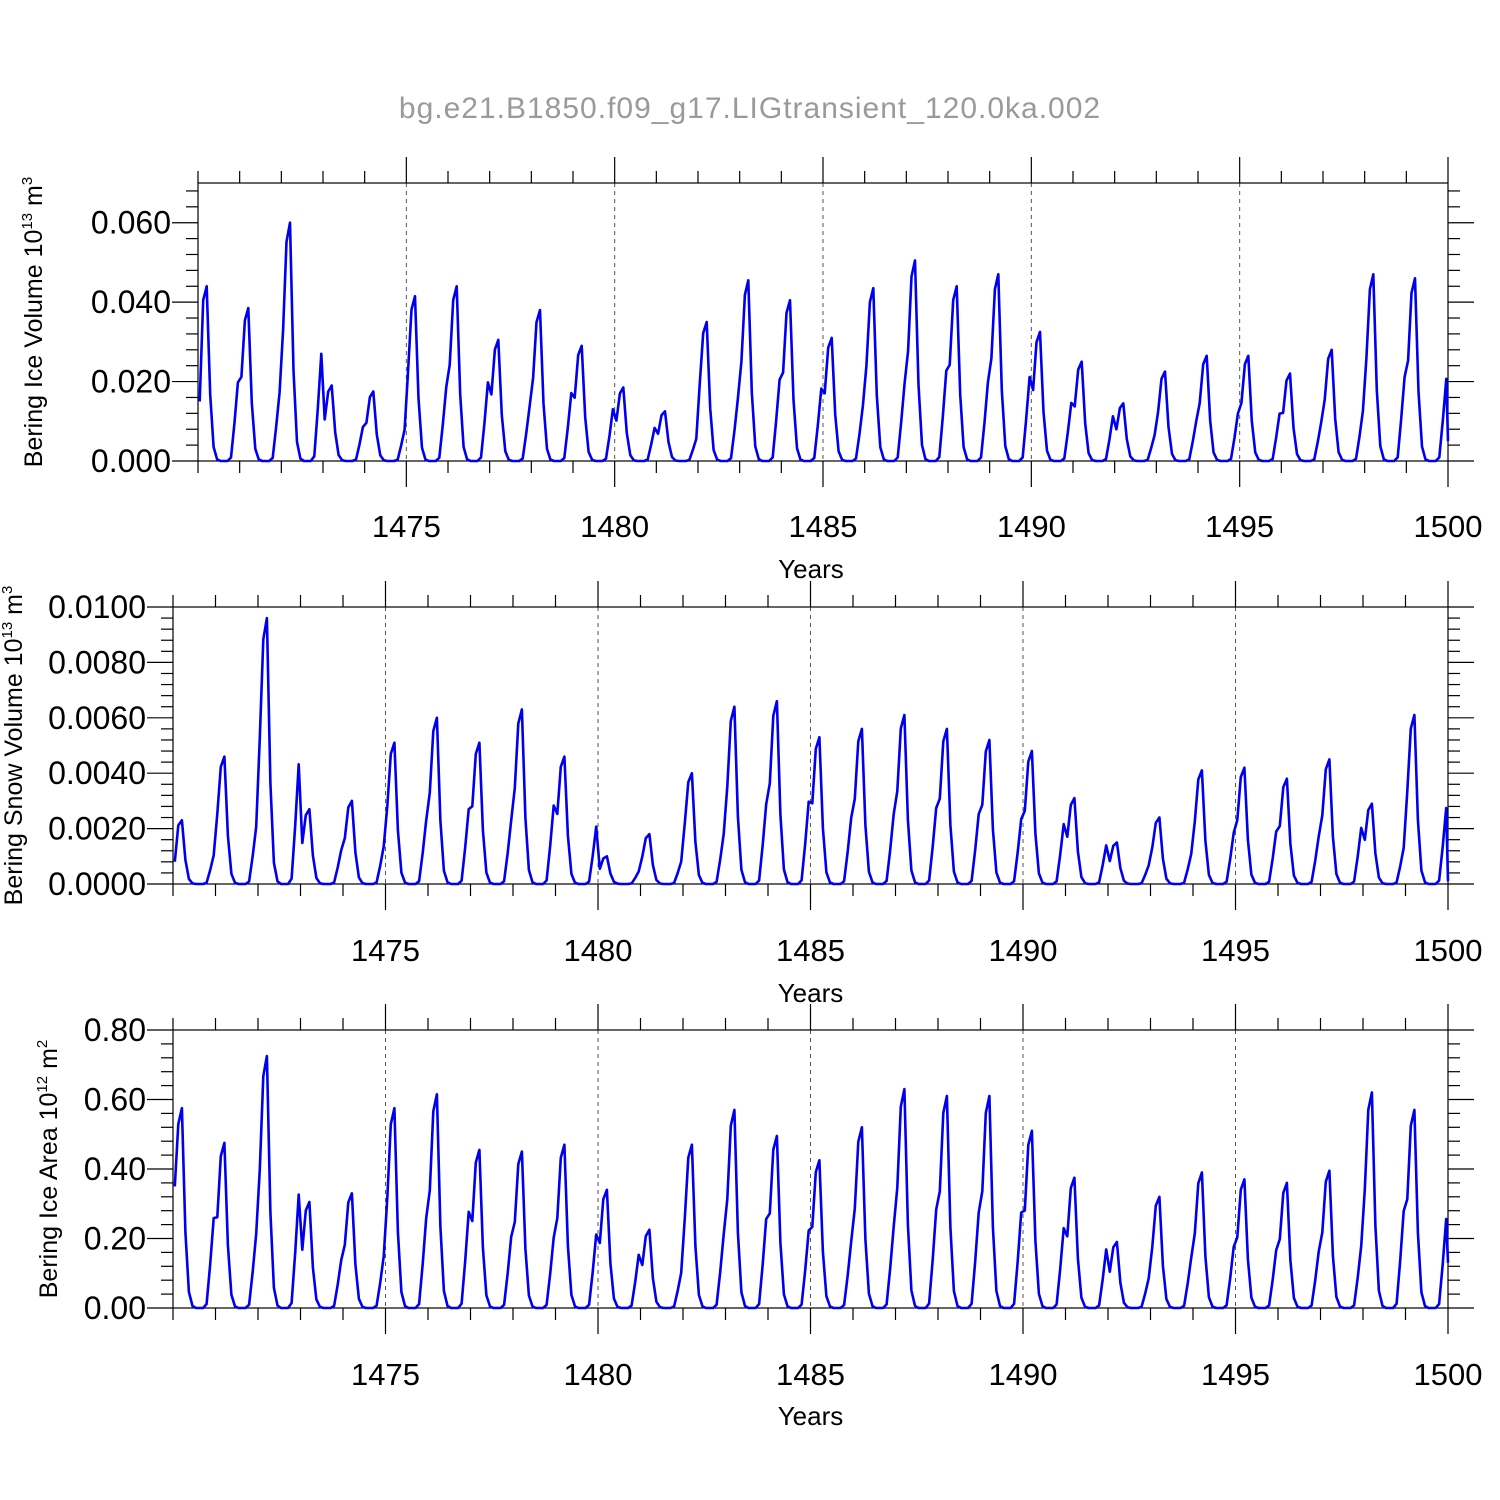  Describe the element at coordinates (14, 746) in the screenshot. I see `y-axis-label: Bering Snow Volume 1013 m3` at that location.